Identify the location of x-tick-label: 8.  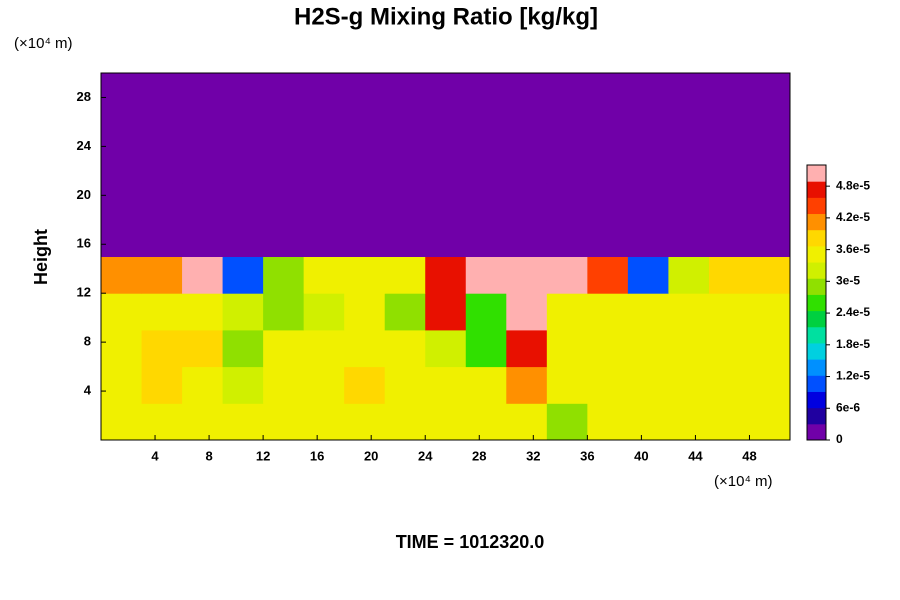
(208, 455).